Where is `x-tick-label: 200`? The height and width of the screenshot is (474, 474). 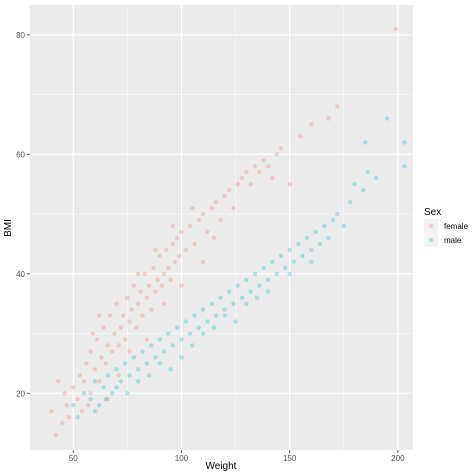 x-tick-label: 200 is located at coordinates (398, 458).